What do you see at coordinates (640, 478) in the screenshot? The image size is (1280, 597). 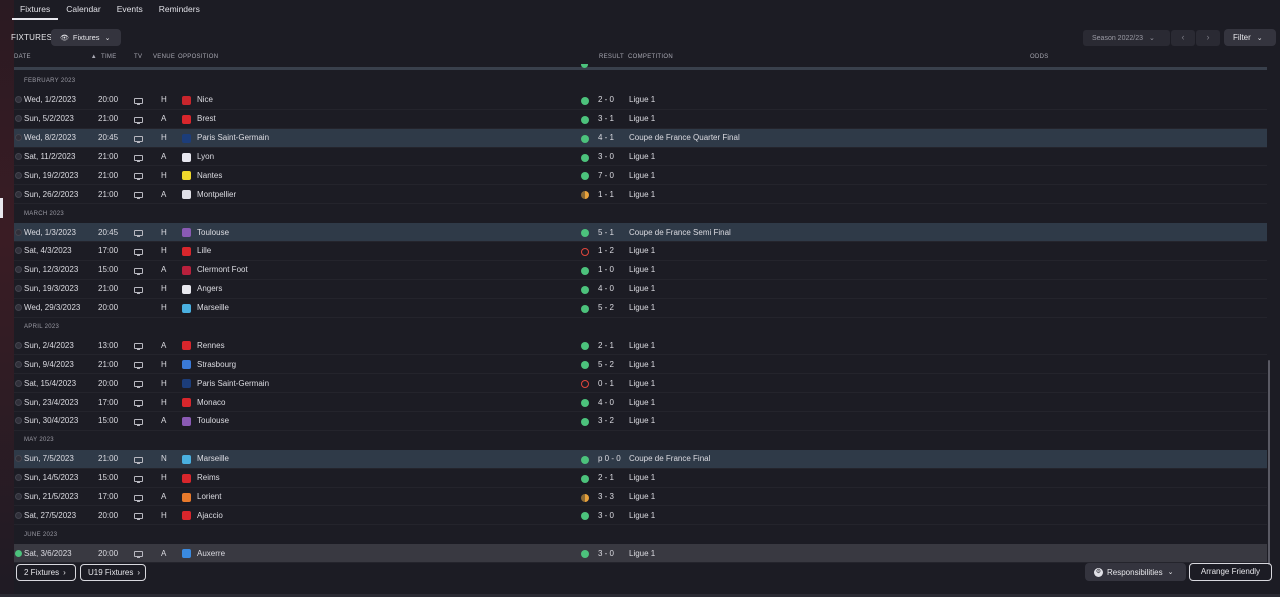 I see `table-row: Sun, 14/5/2023 15:00 H Reims 2 - 1 Ligue 1` at bounding box center [640, 478].